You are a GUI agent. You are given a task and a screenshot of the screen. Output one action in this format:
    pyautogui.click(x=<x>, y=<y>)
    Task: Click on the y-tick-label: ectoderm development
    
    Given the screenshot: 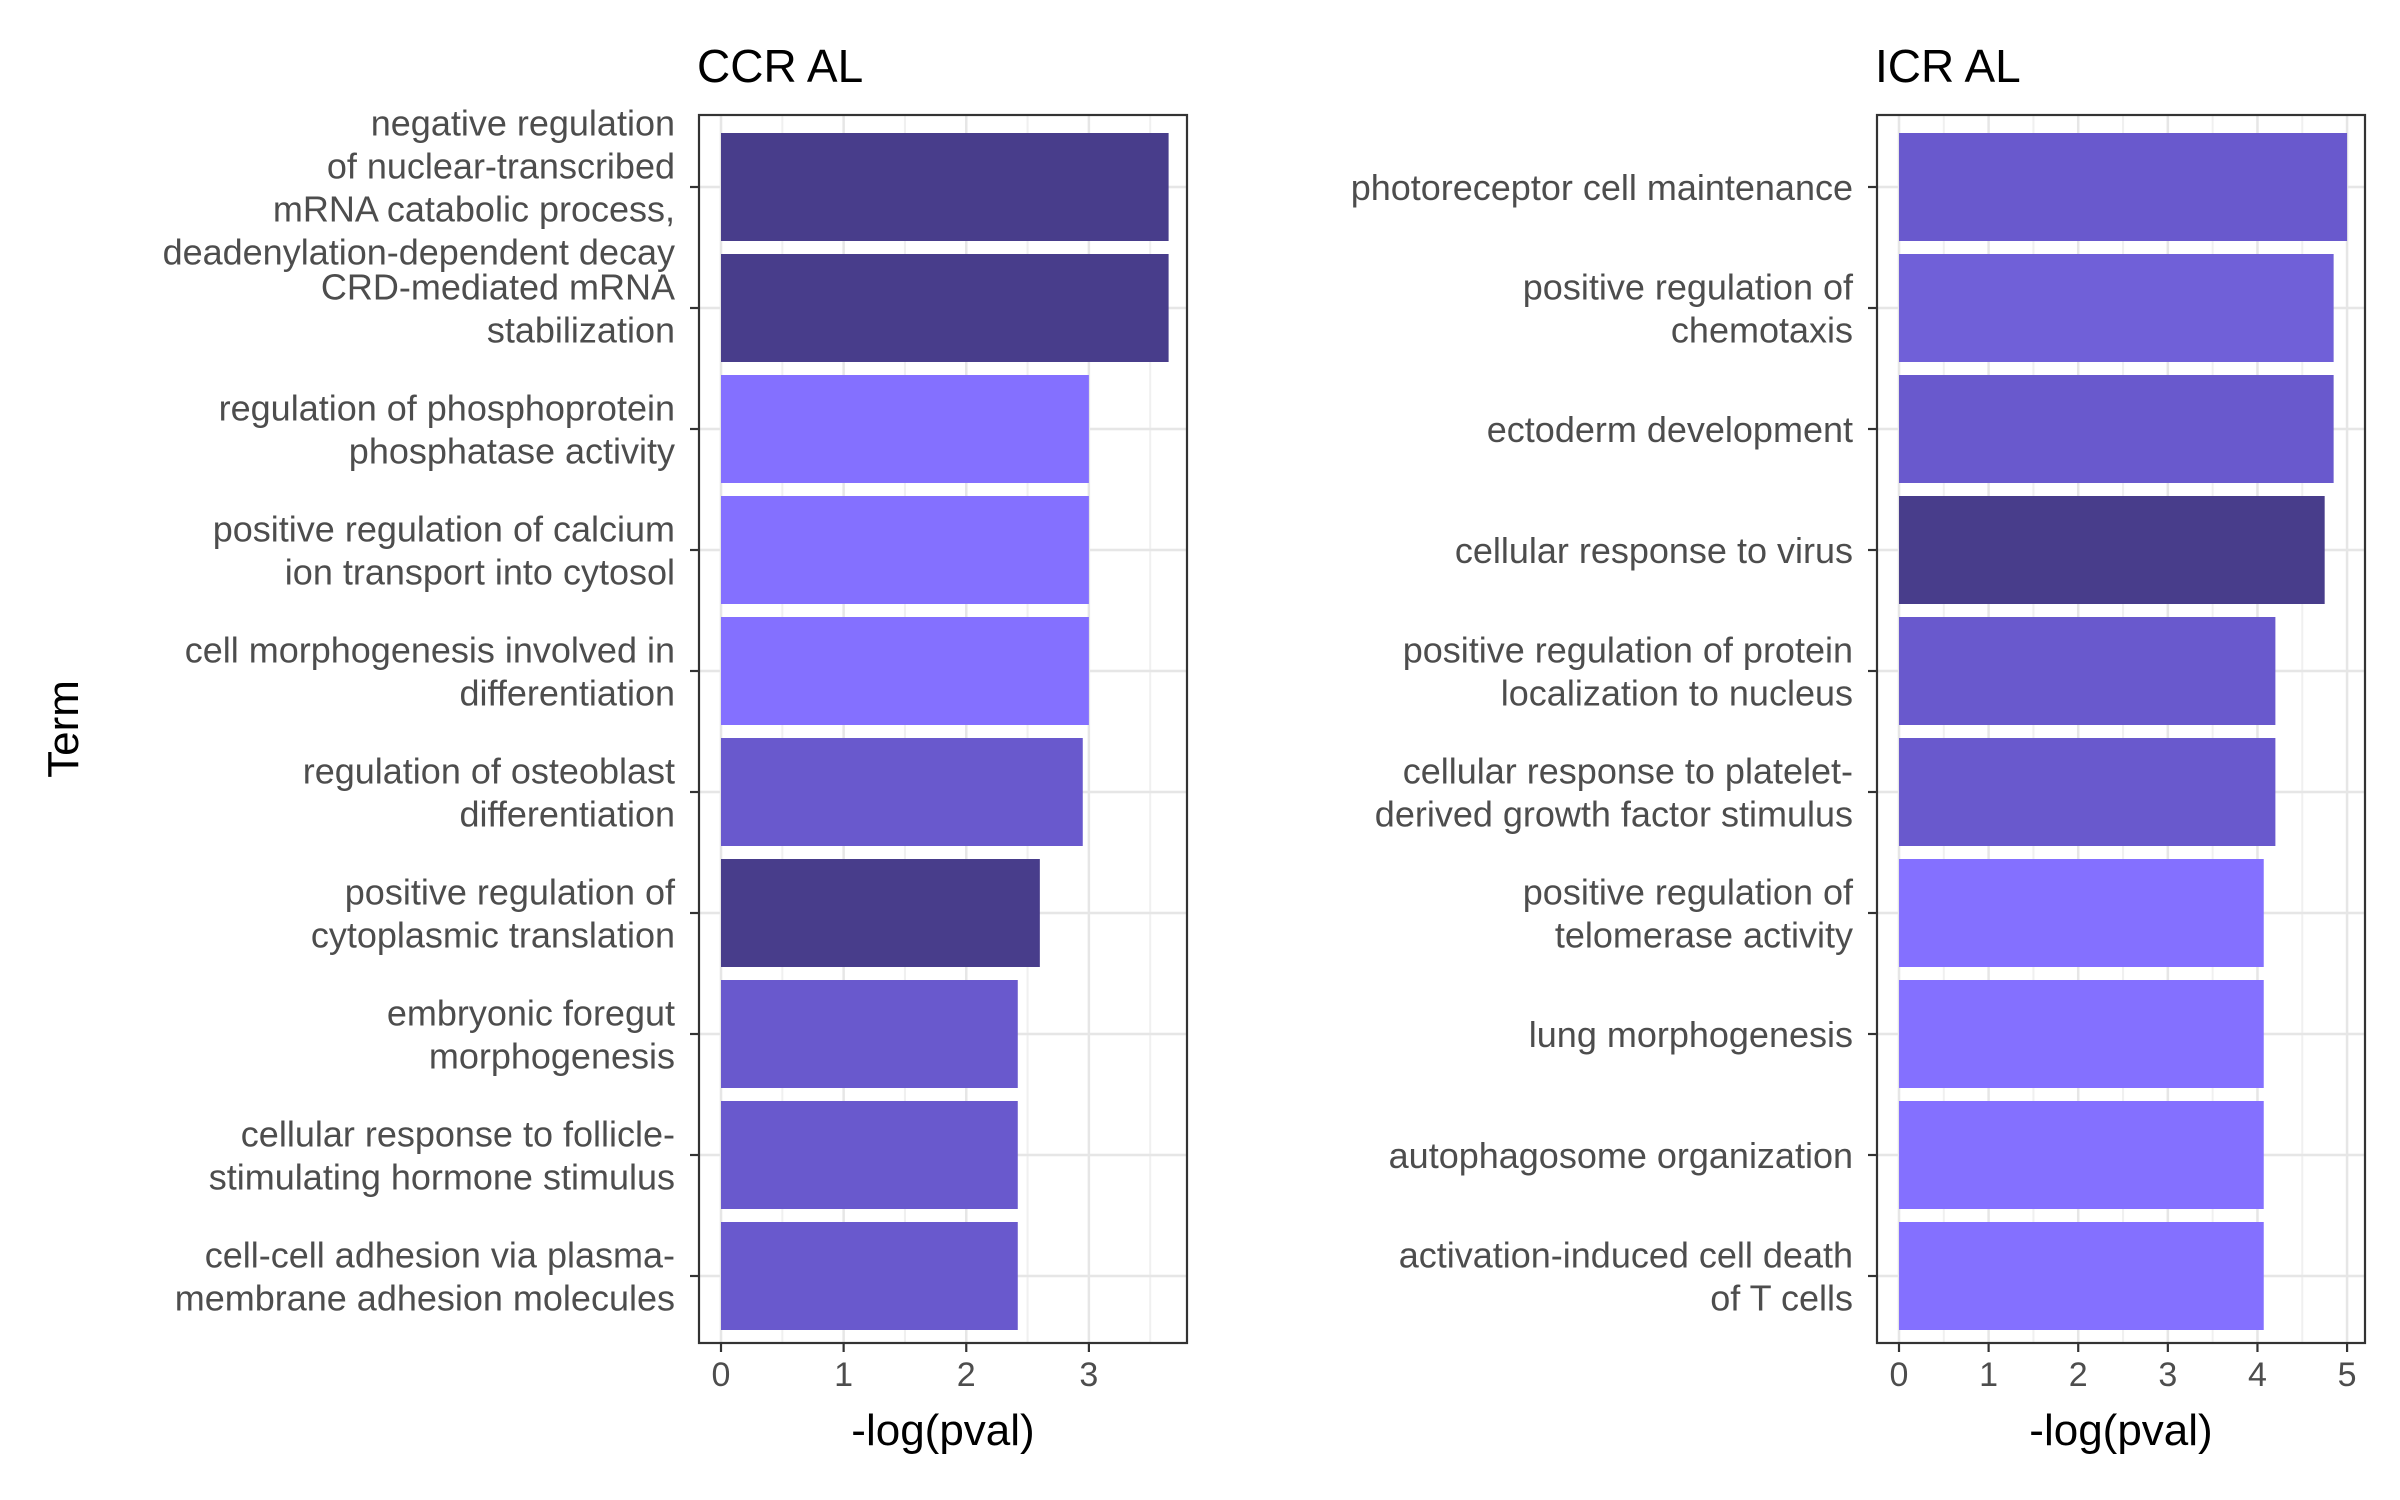 What is the action you would take?
    pyautogui.click(x=1670, y=429)
    